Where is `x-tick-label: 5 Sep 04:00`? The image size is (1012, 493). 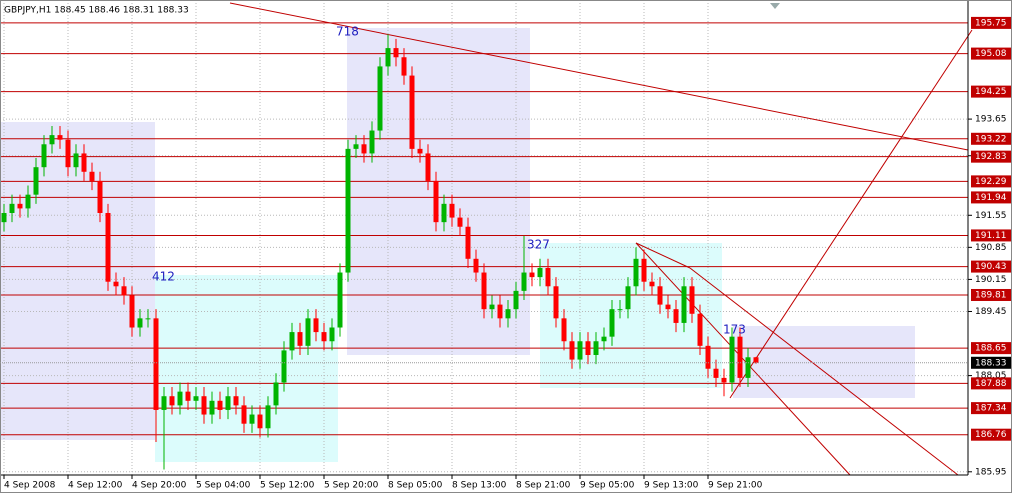
x-tick-label: 5 Sep 04:00 is located at coordinates (223, 486).